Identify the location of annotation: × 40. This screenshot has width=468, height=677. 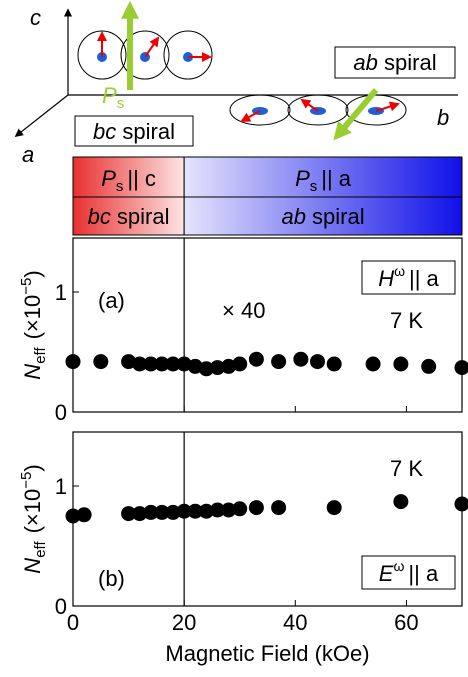
(243, 310).